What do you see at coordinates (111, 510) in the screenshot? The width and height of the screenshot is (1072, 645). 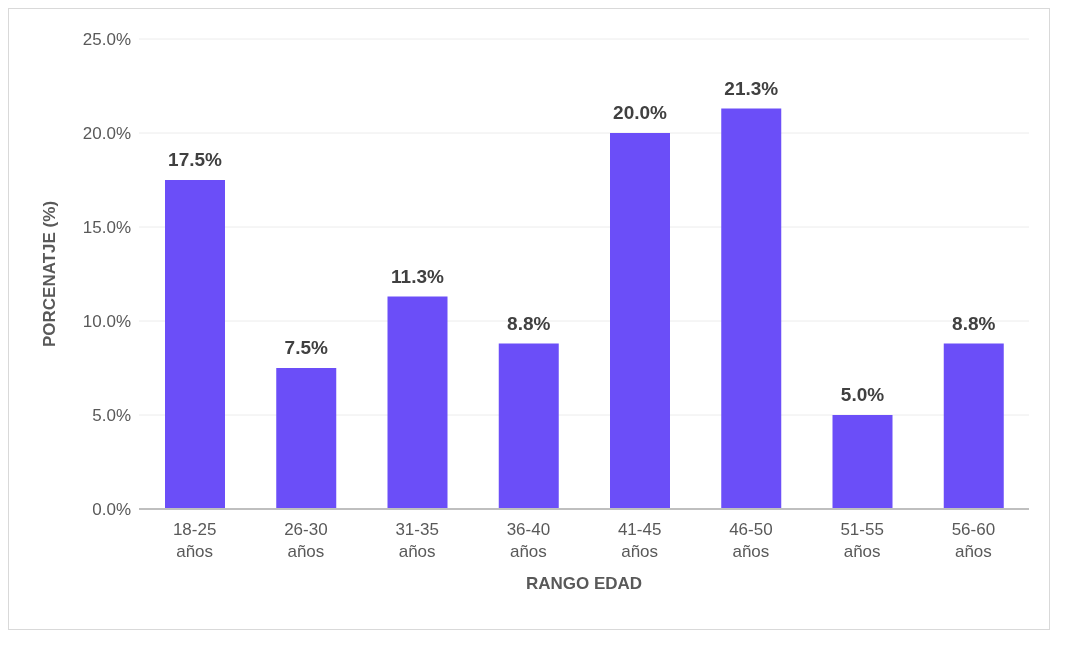 I see `y-tick-label: 0.0%` at bounding box center [111, 510].